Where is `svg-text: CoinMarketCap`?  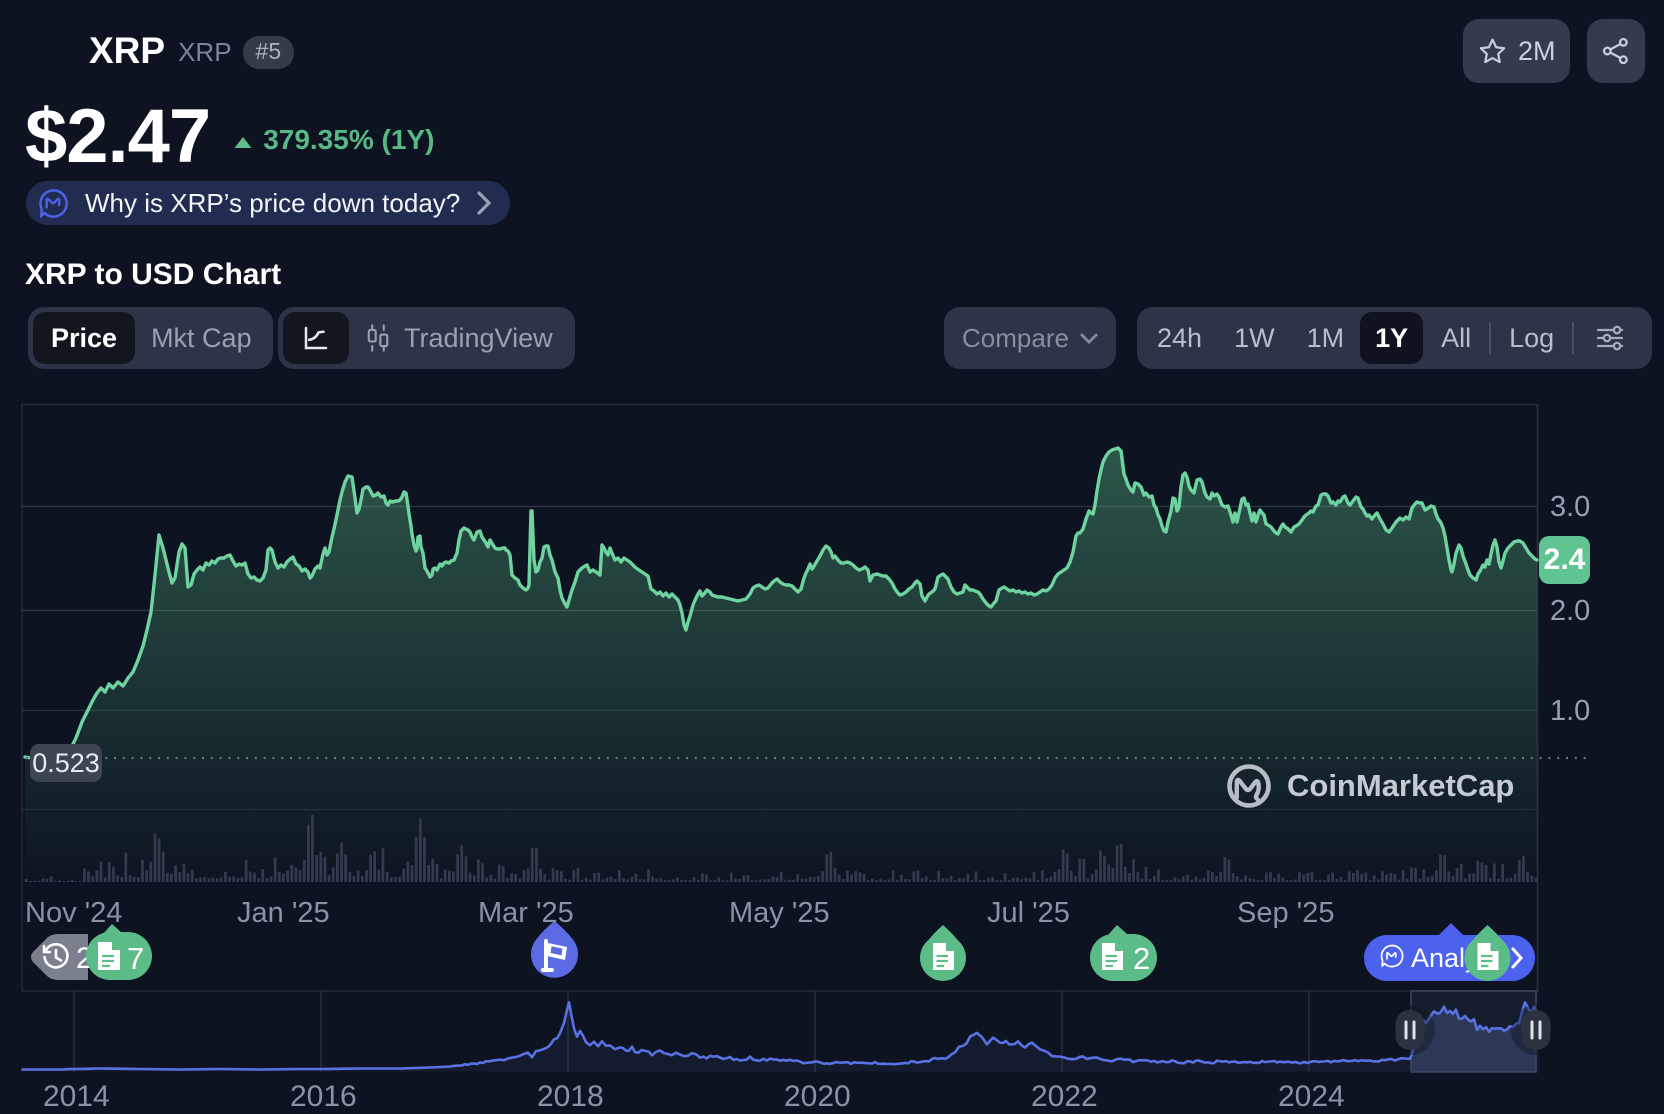
svg-text: CoinMarketCap is located at coordinates (1400, 785).